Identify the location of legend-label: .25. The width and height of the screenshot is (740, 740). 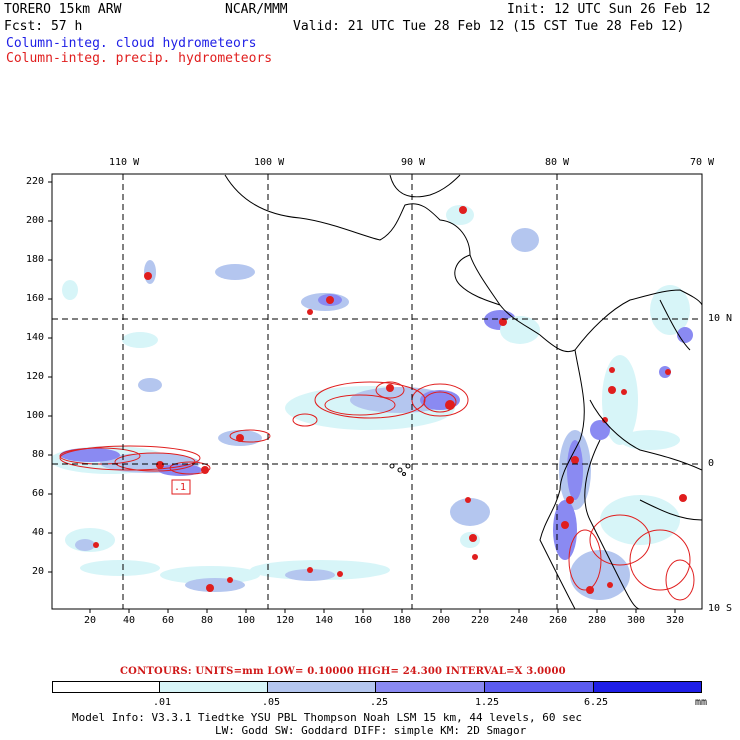
(379, 702).